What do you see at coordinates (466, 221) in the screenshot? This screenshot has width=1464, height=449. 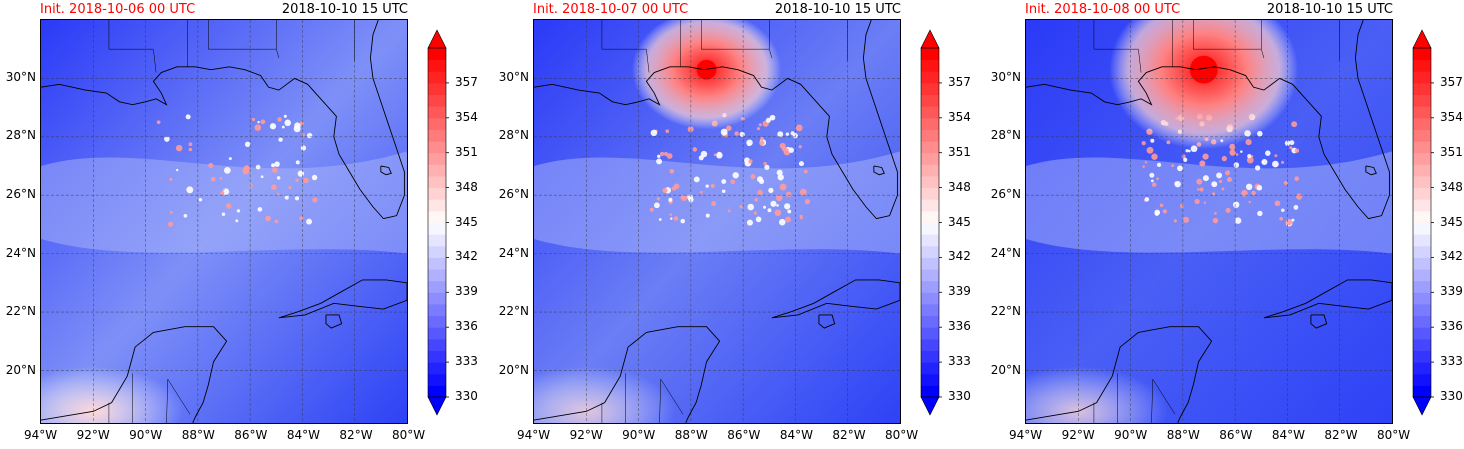 I see `colorbar-tick-label: 345` at bounding box center [466, 221].